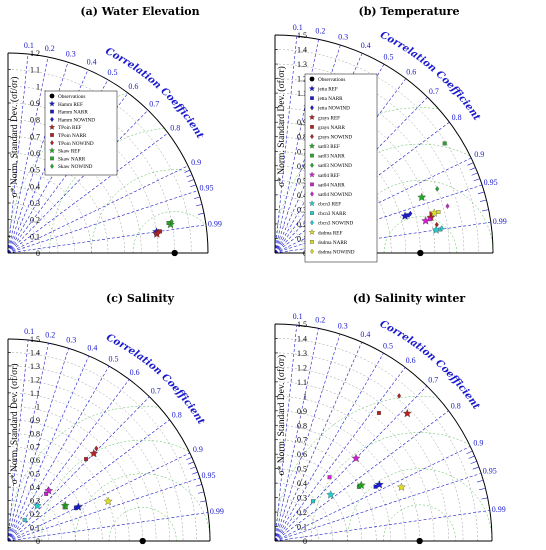  I want to click on sd-tick-label: 1.5, so click(35, 339).